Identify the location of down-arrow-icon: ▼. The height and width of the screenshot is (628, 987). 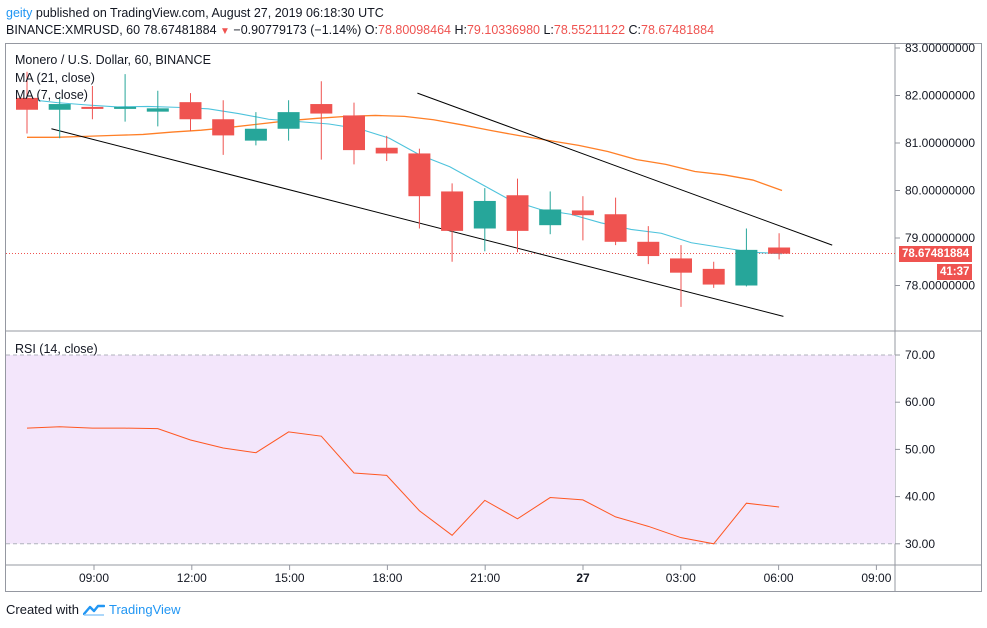
(225, 31).